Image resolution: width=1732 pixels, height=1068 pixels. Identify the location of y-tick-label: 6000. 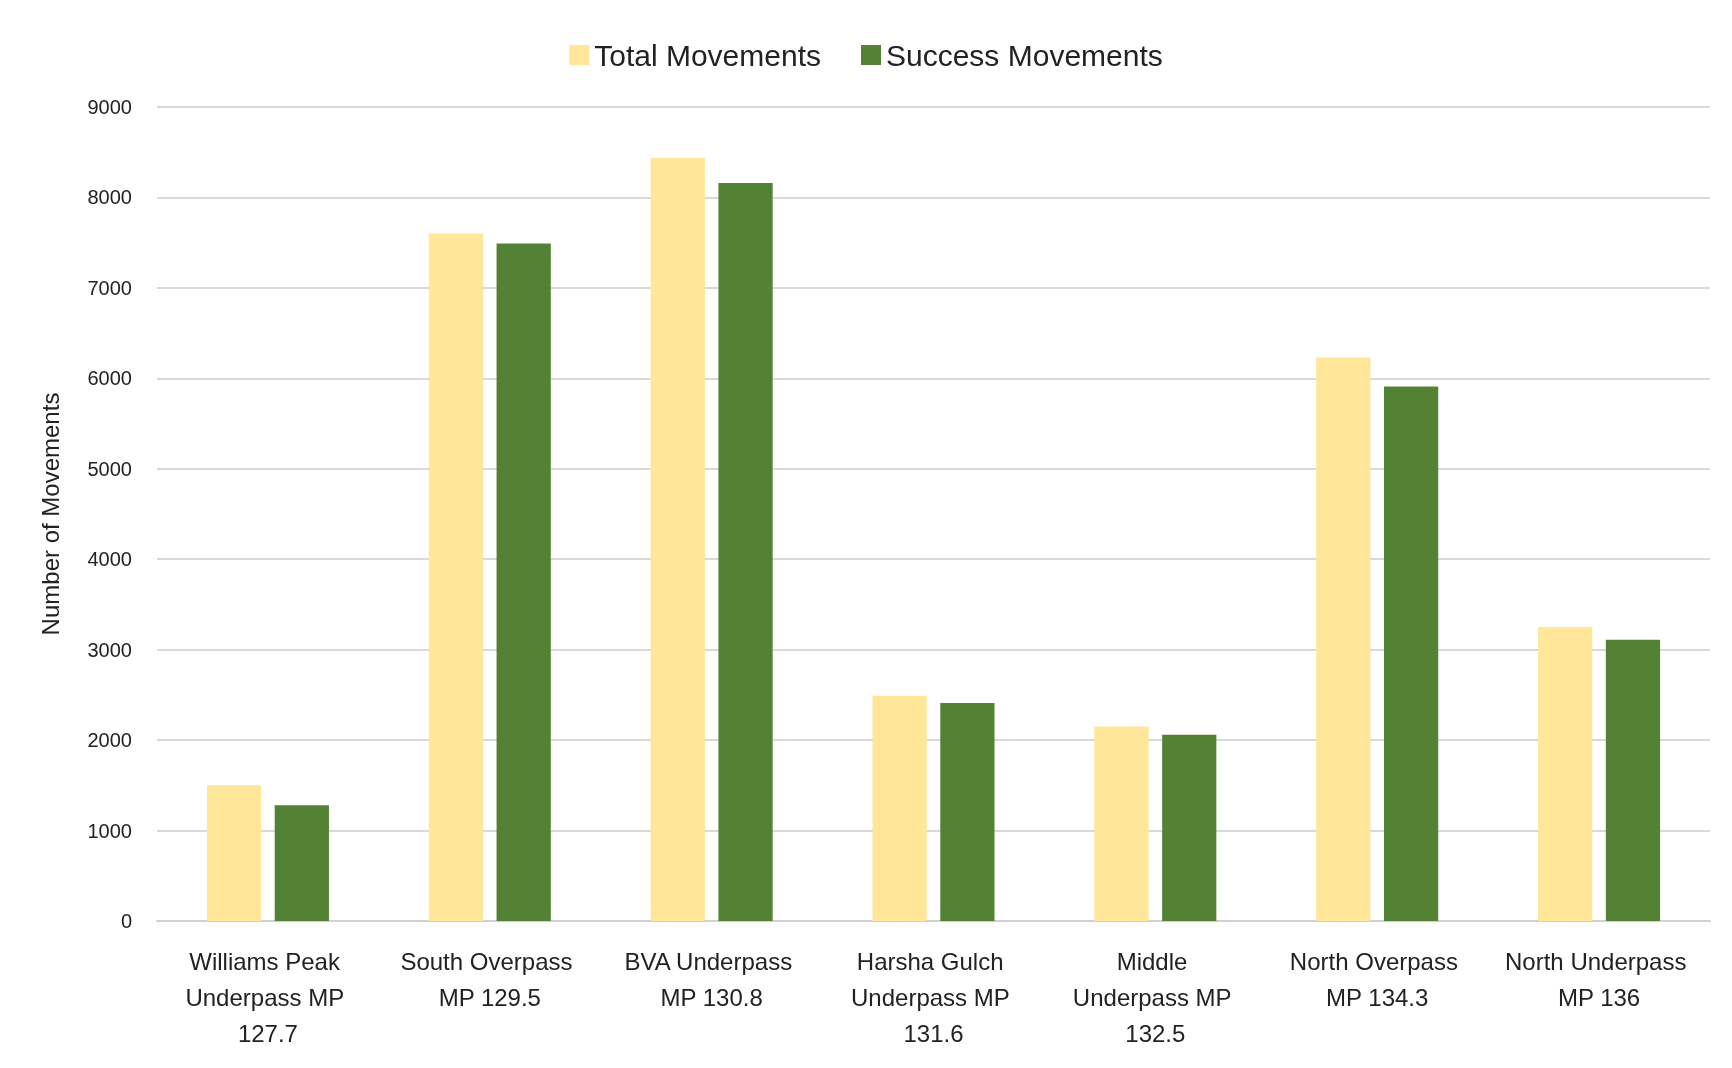
(109, 378).